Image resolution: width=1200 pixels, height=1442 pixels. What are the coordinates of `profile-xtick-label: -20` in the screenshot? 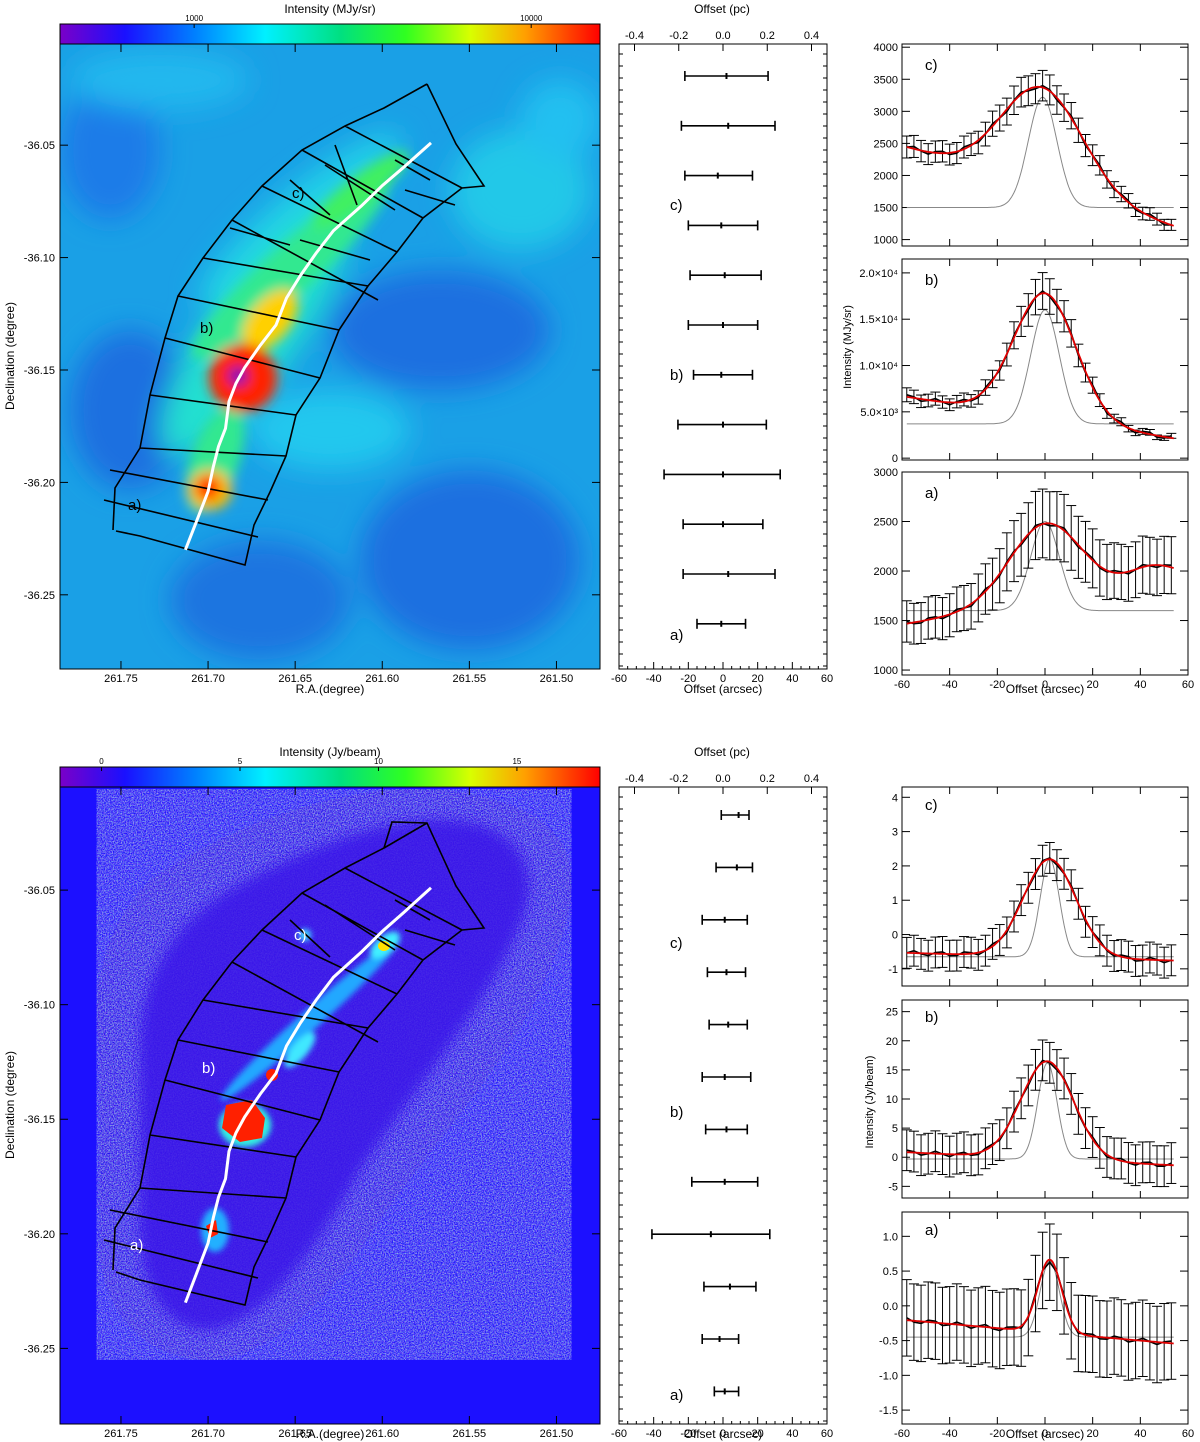 It's located at (997, 1434).